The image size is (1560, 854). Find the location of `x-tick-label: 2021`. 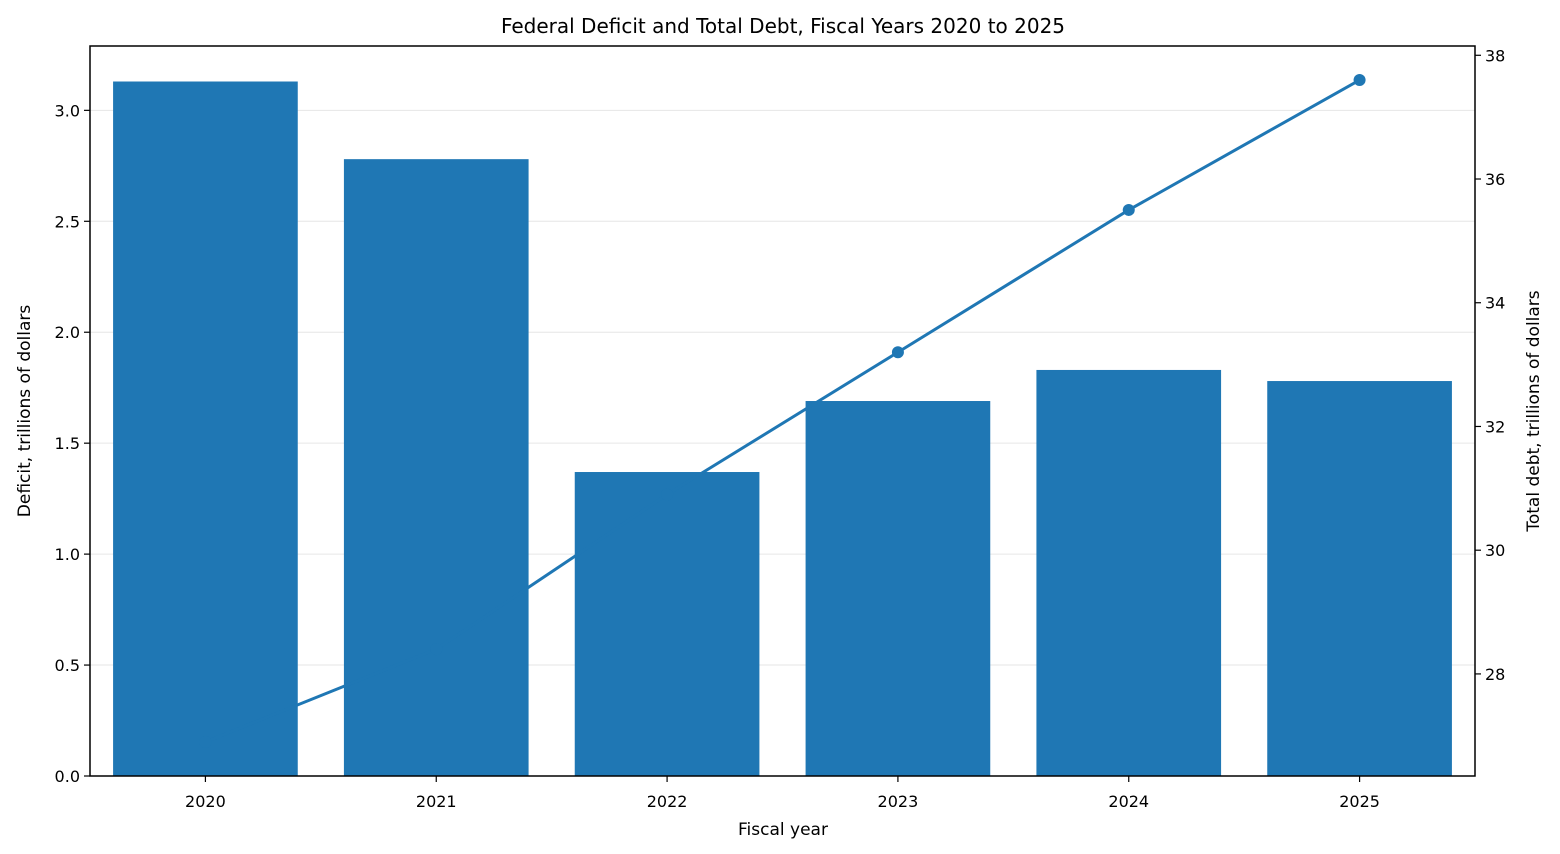

x-tick-label: 2021 is located at coordinates (436, 801).